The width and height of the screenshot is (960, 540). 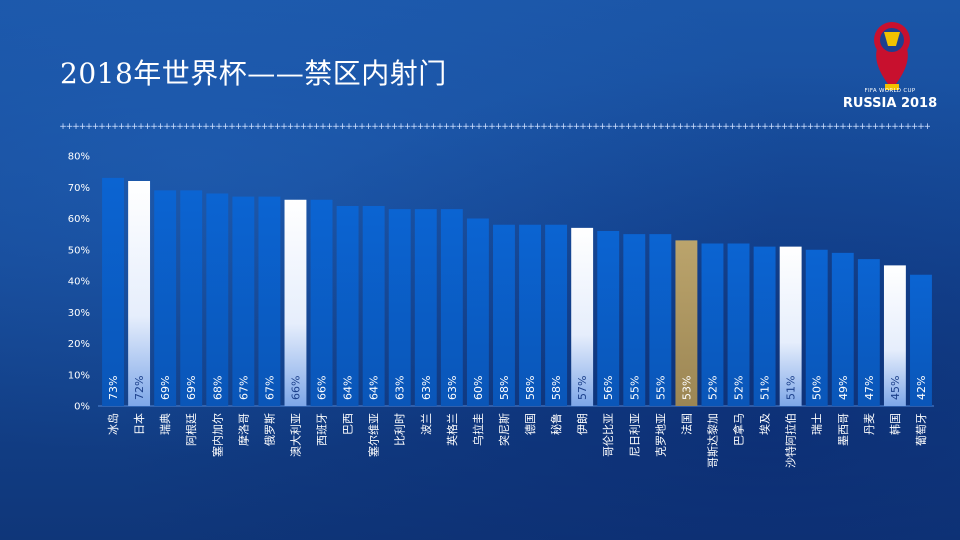 What do you see at coordinates (582, 424) in the screenshot?
I see `x-tick-label: 伊朗` at bounding box center [582, 424].